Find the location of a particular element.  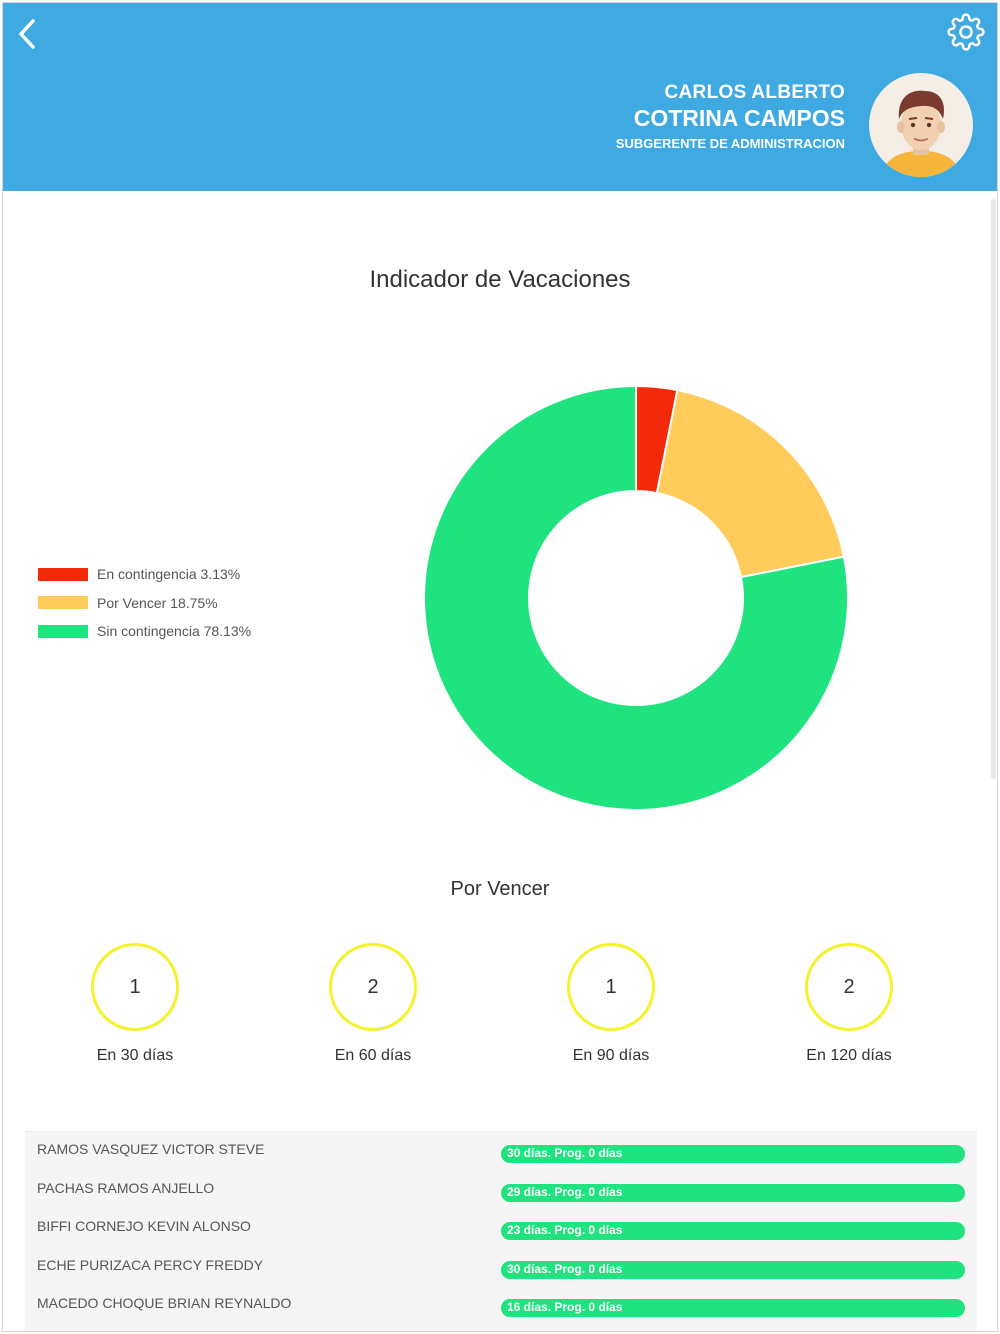

bucket-label: En 30 días is located at coordinates (135, 1055).